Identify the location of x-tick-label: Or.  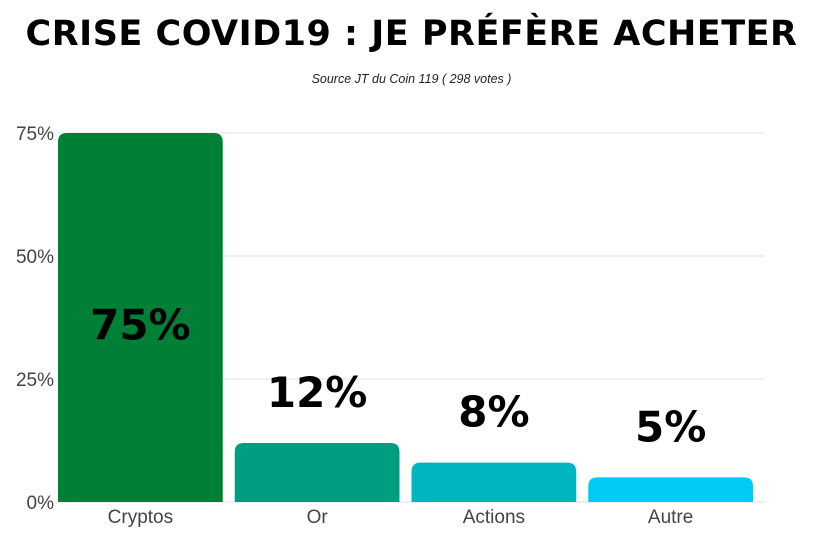
(318, 517).